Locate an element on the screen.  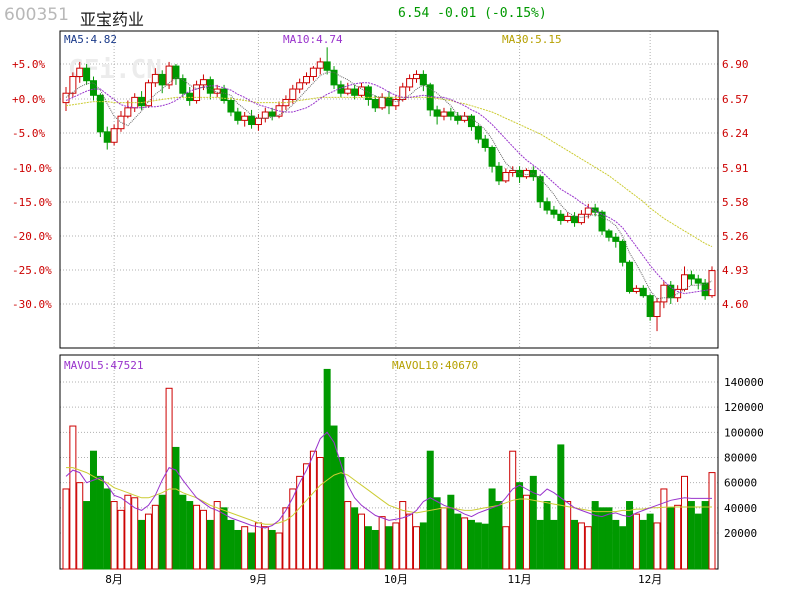
y-right-tick: 6.90 is located at coordinates (735, 64).